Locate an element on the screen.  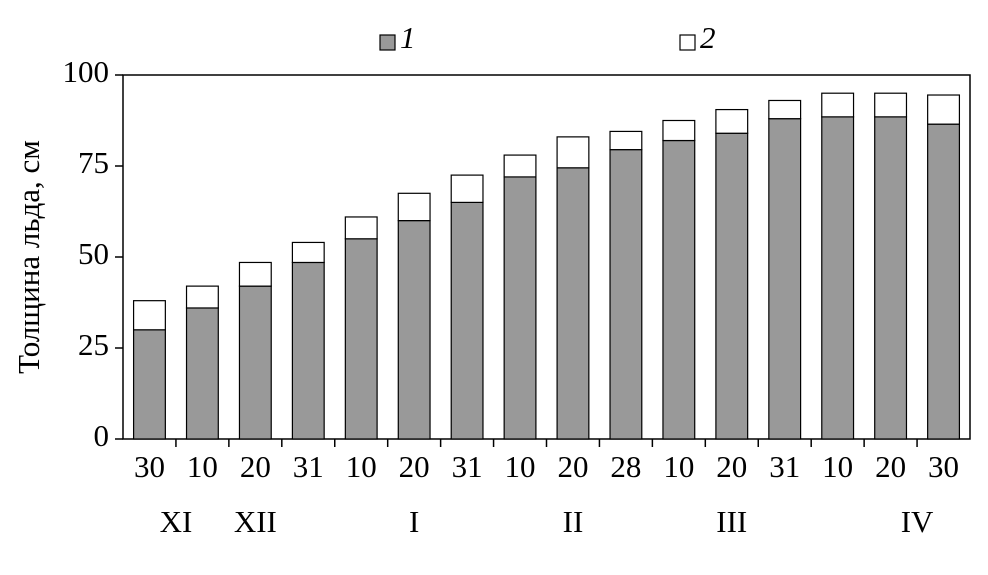
month-label: IV is located at coordinates (917, 521).